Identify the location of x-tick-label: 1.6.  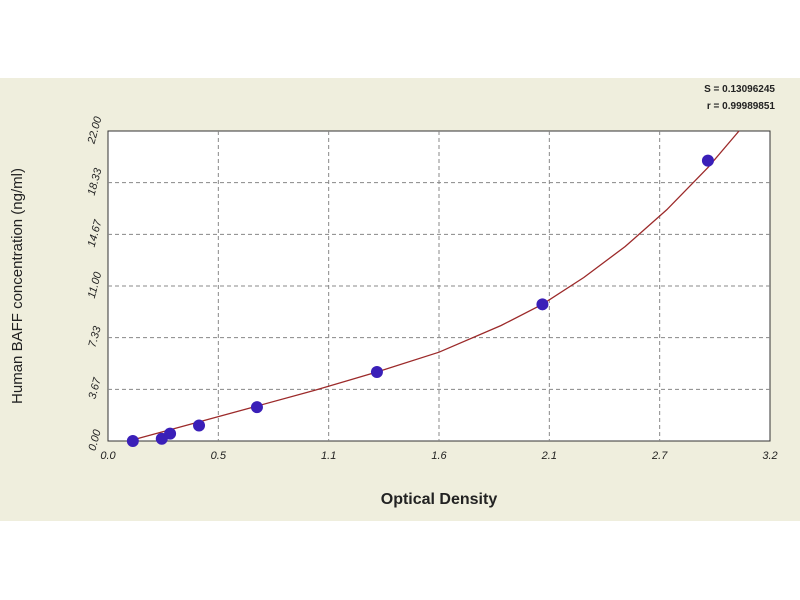
(439, 456).